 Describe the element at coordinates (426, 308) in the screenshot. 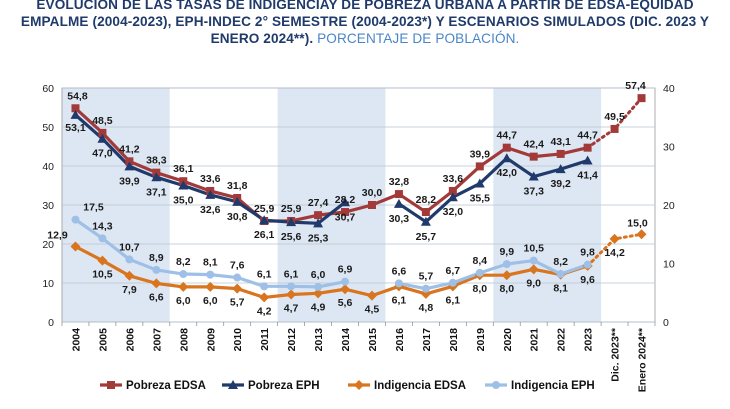

I see `data-label: 4,8` at that location.